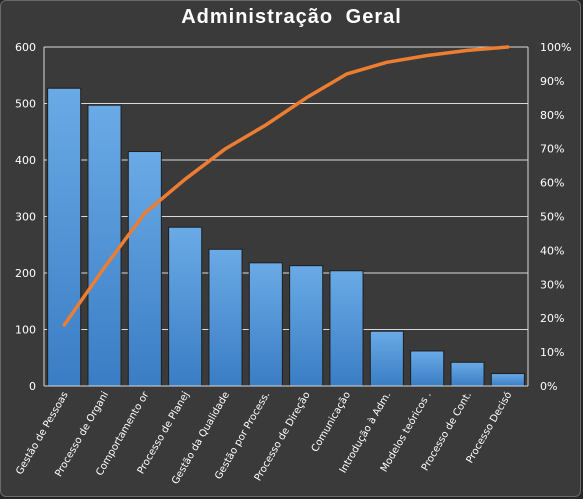 This screenshot has height=499, width=583. I want to click on y-left-tick-label: 600, so click(25, 47).